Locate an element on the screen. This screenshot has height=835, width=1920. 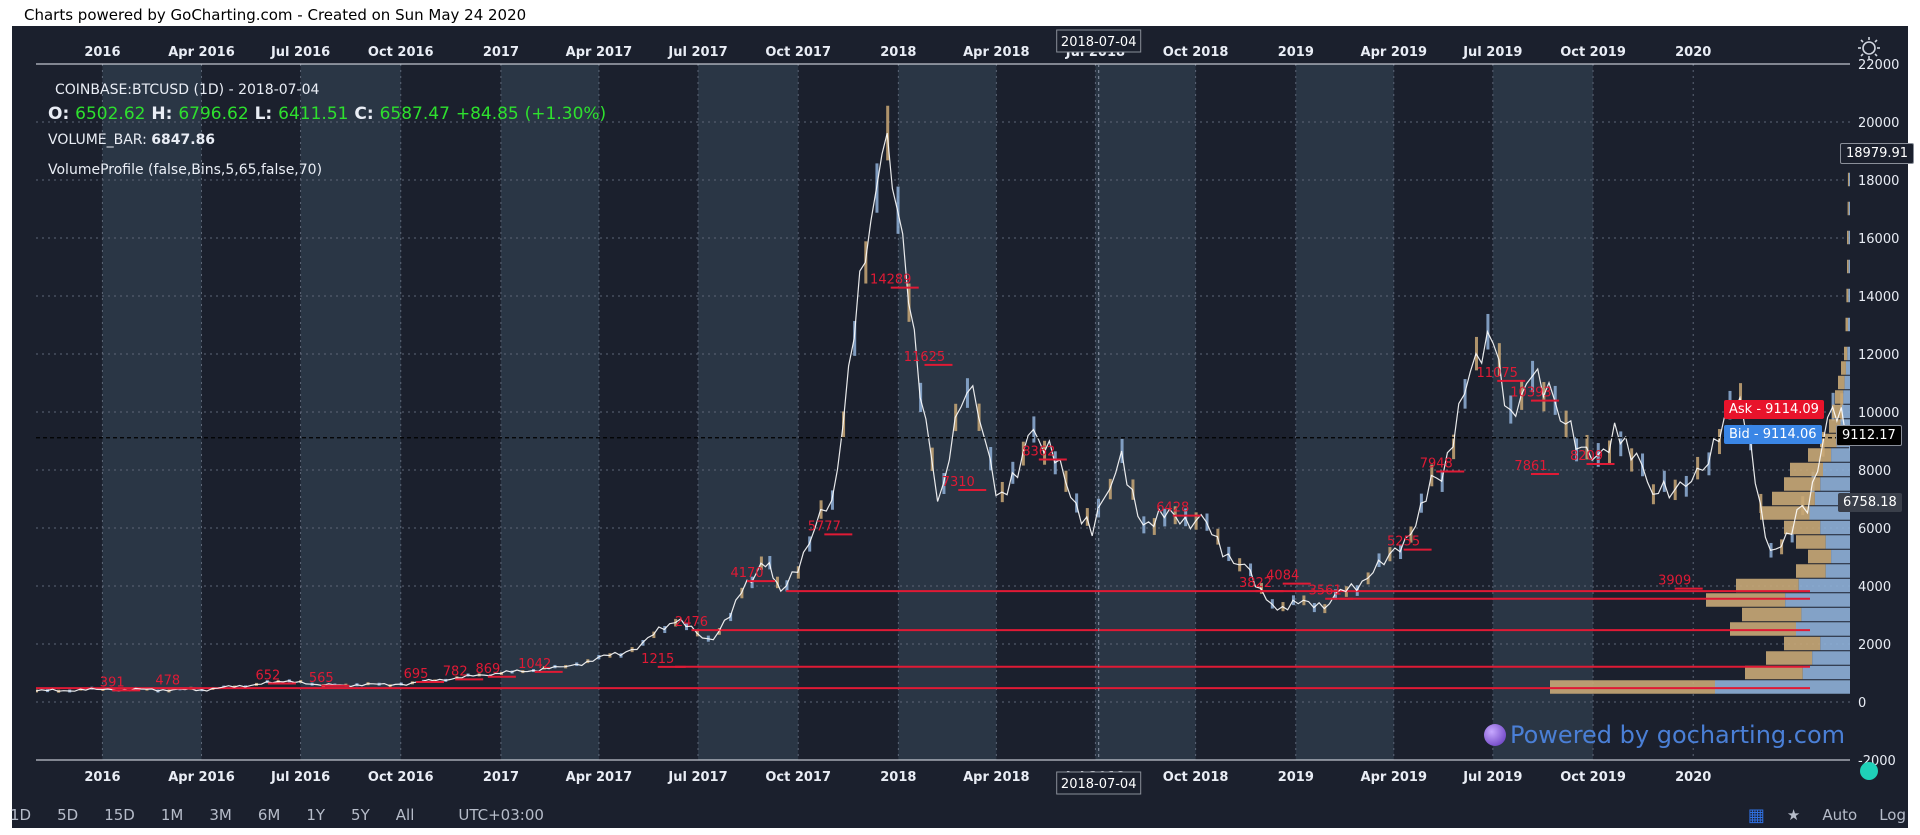
x-tick-label-top: 2017 is located at coordinates (501, 52).